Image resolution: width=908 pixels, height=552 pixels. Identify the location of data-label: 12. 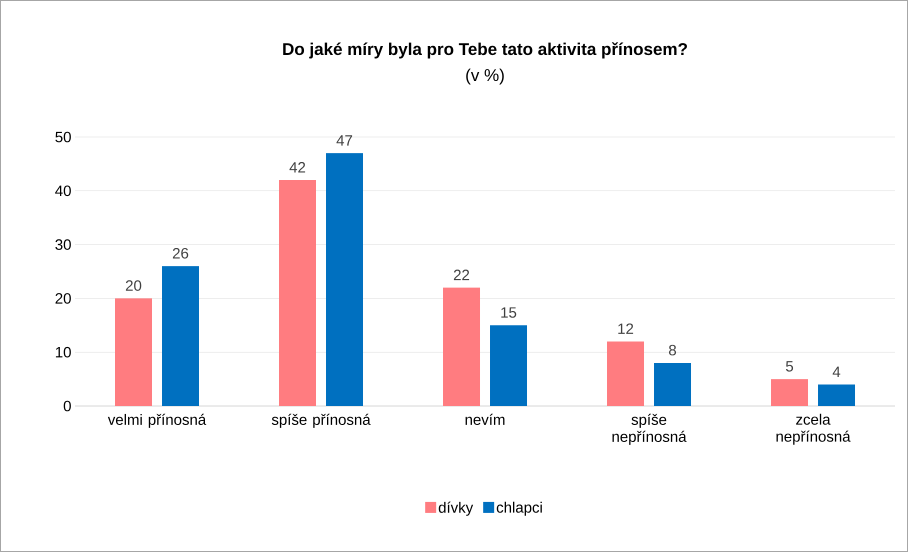
(626, 328).